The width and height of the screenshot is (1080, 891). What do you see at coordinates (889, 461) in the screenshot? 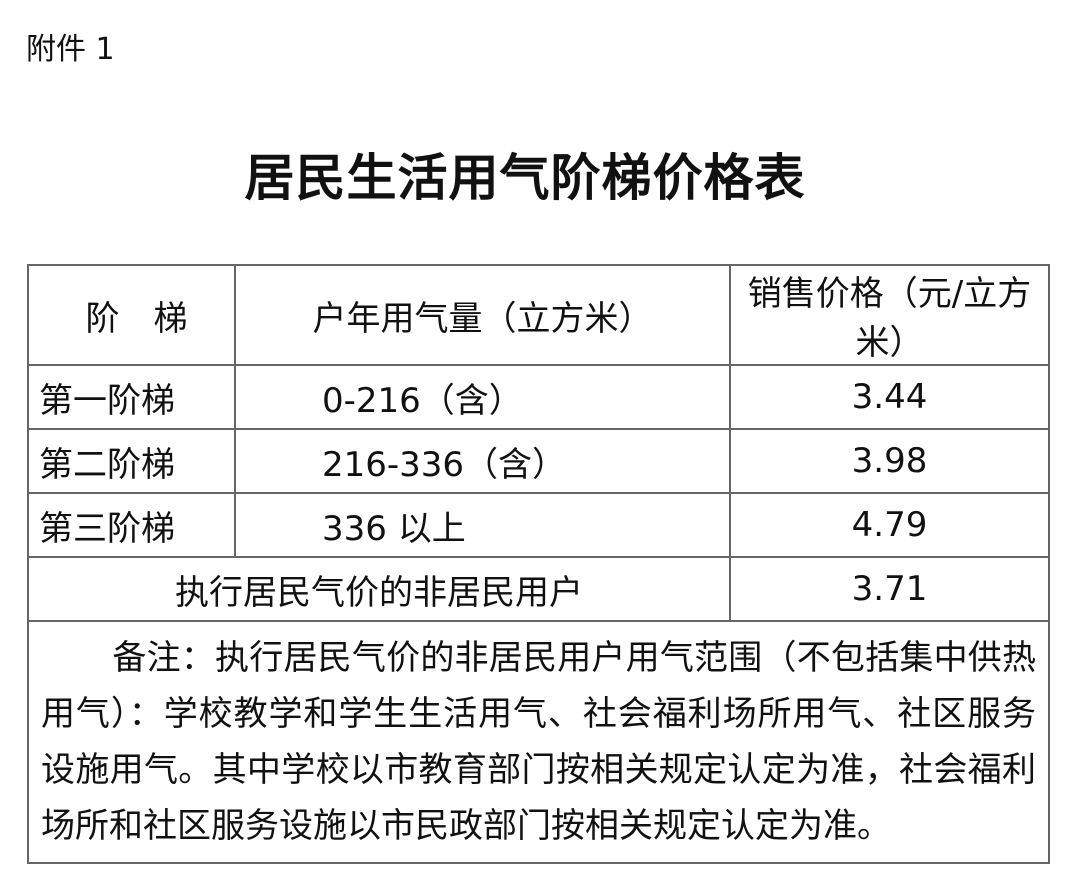
I see `price-cell: 3.98` at bounding box center [889, 461].